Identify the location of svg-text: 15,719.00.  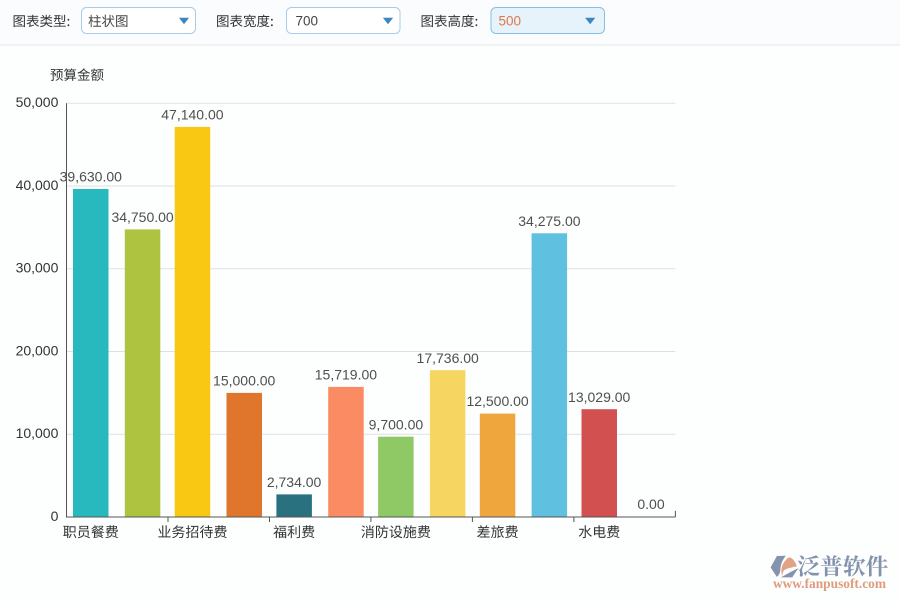
(346, 375).